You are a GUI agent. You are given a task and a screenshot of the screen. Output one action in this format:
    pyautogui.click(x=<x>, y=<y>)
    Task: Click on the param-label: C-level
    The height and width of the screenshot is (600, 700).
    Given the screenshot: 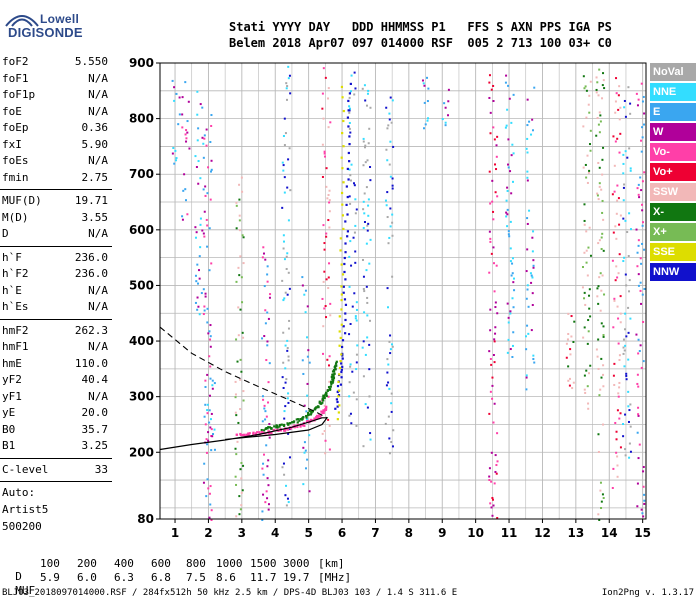 What is the action you would take?
    pyautogui.click(x=25, y=469)
    